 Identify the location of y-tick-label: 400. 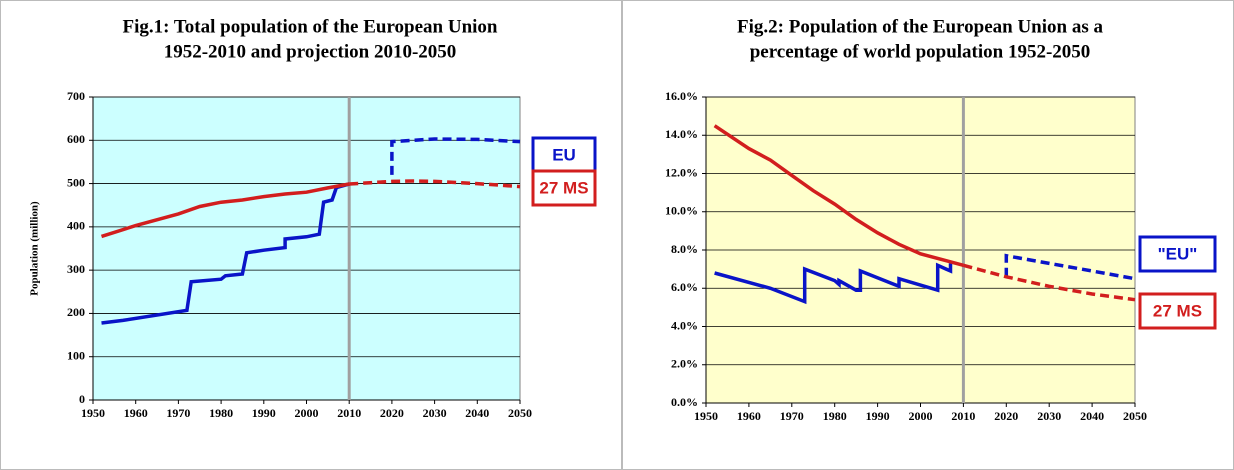
(76, 226).